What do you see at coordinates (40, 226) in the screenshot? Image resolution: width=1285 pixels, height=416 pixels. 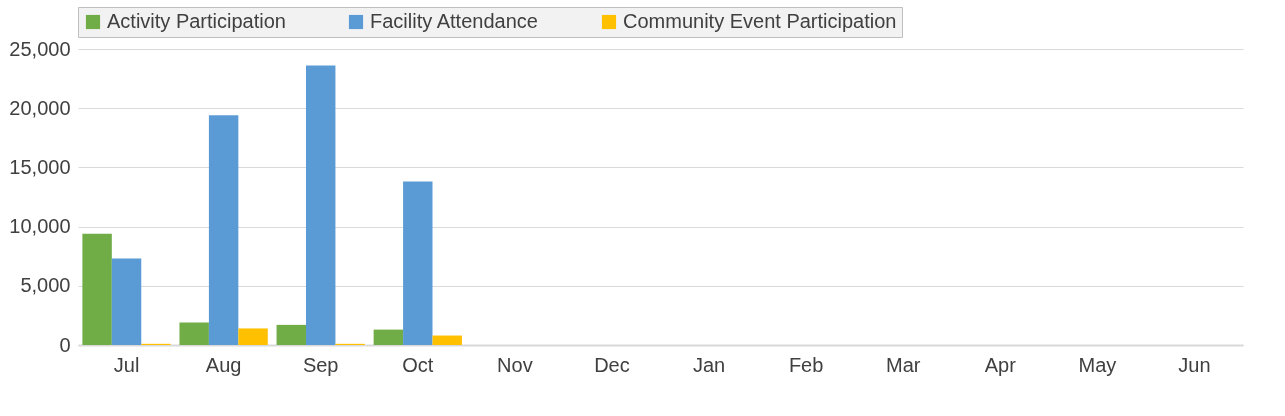 I see `y-tick-label: 10,000` at bounding box center [40, 226].